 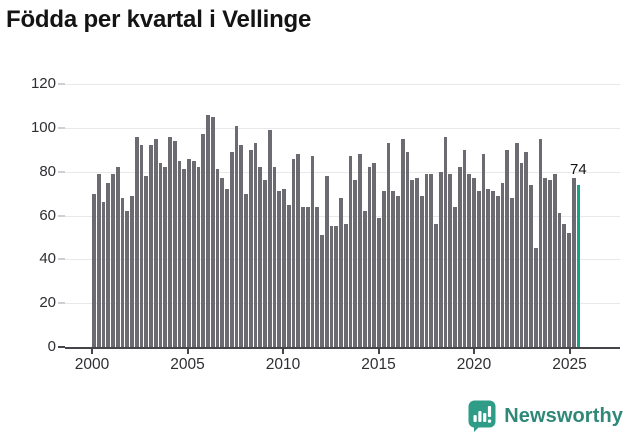 I want to click on x-tick-label: 2010, so click(x=283, y=364).